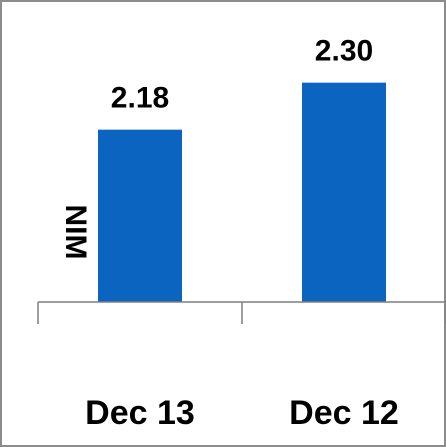  Describe the element at coordinates (241, 312) in the screenshot. I see `x-axis` at that location.